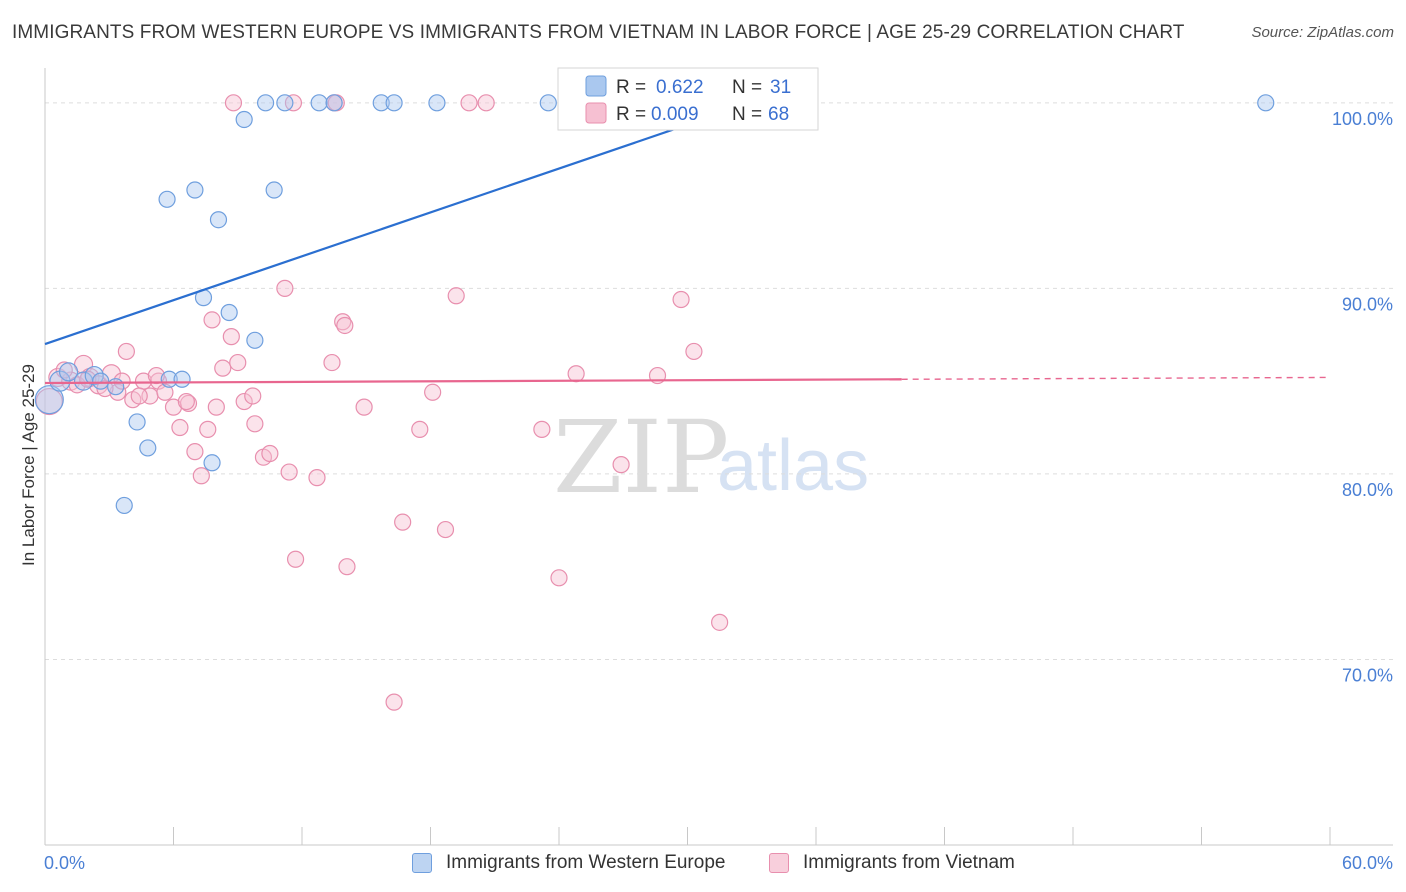  What do you see at coordinates (596, 86) in the screenshot?
I see `legend-swatch-blue` at bounding box center [596, 86].